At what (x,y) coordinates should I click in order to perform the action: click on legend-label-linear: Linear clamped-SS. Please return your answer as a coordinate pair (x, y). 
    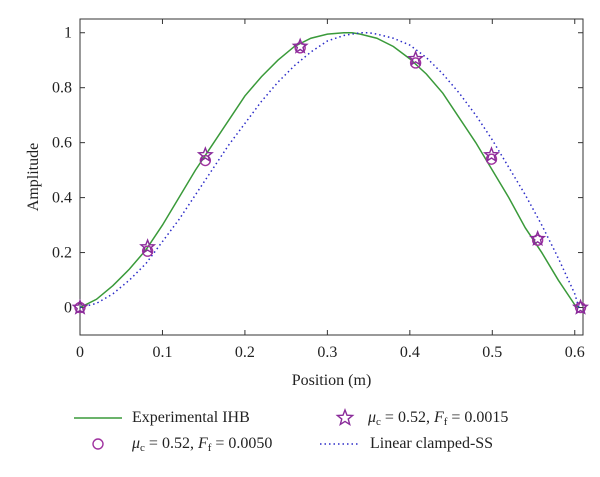
    Looking at the image, I should click on (432, 443).